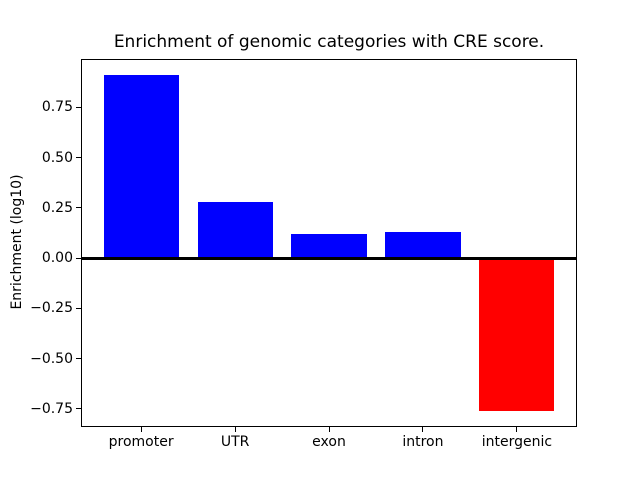  I want to click on y-axis-label: Enrichment (log10), so click(17, 242).